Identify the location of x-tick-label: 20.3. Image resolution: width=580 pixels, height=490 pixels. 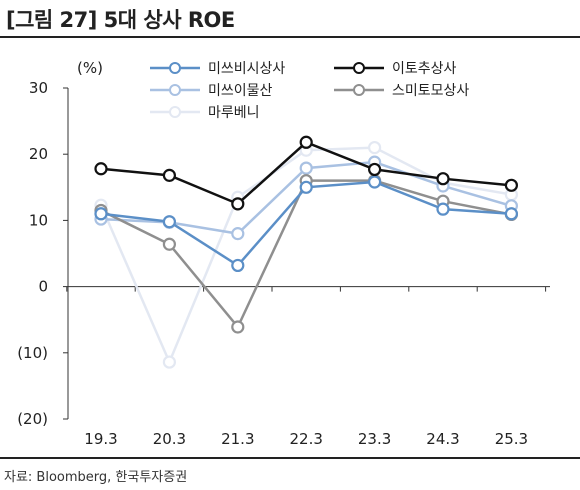
(169, 439).